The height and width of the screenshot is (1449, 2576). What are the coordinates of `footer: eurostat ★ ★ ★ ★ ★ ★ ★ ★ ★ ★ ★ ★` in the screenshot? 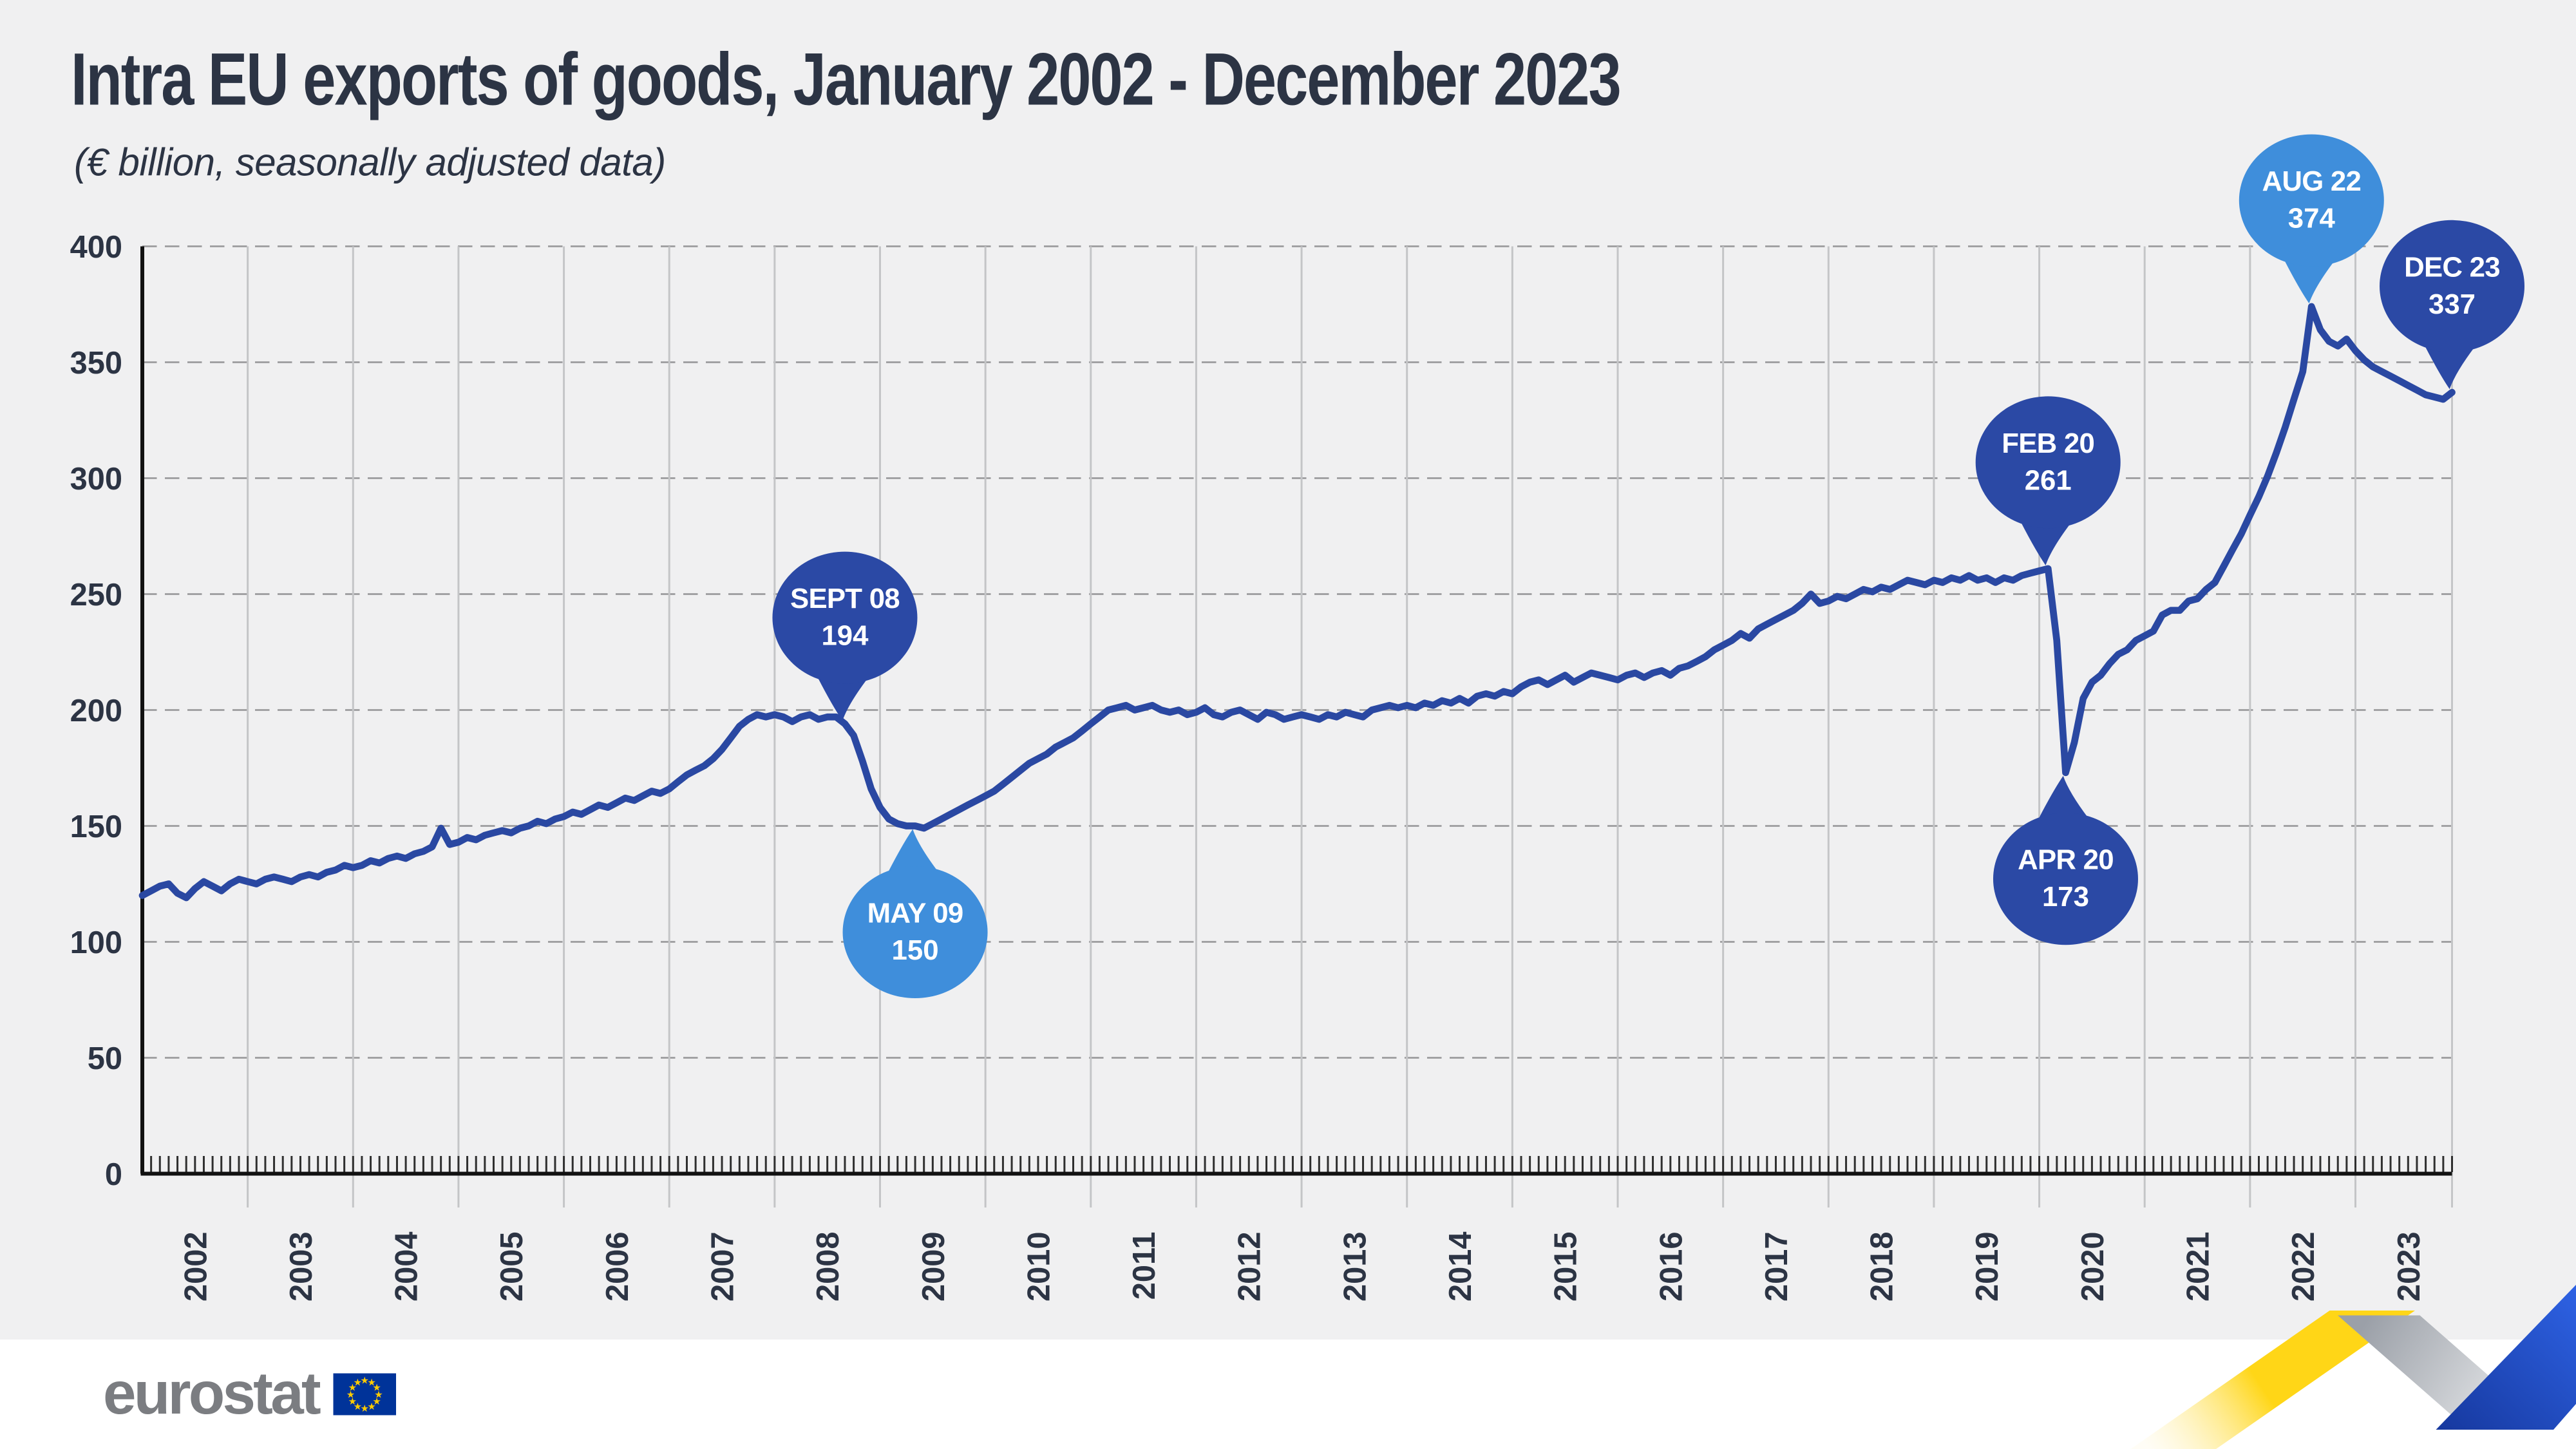 It's located at (249, 1394).